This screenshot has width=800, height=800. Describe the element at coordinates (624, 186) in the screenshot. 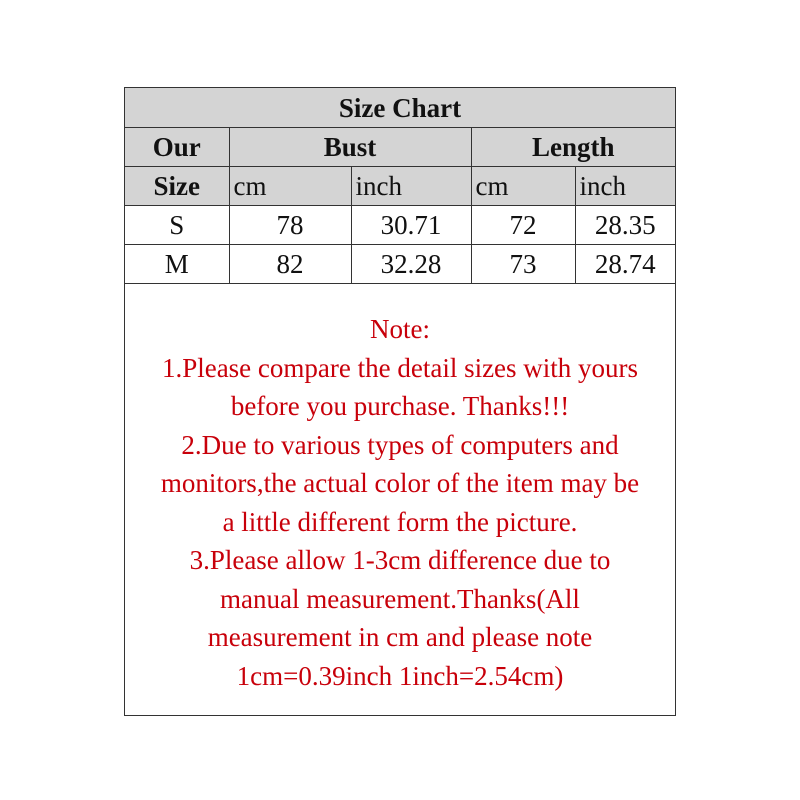

I see `length-inch-header: inch` at that location.